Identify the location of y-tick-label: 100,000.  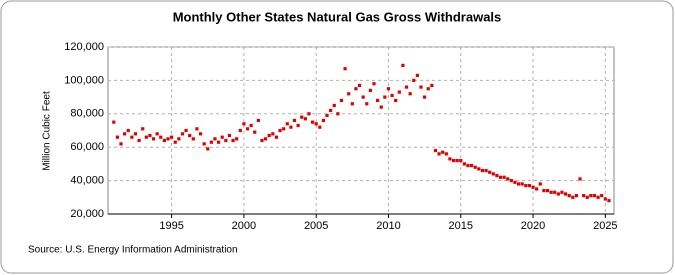
(84, 80).